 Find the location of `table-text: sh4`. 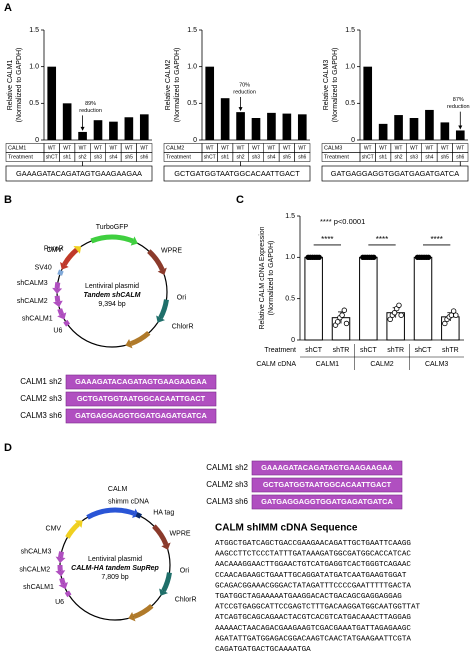

table-text: sh4 is located at coordinates (113, 157).